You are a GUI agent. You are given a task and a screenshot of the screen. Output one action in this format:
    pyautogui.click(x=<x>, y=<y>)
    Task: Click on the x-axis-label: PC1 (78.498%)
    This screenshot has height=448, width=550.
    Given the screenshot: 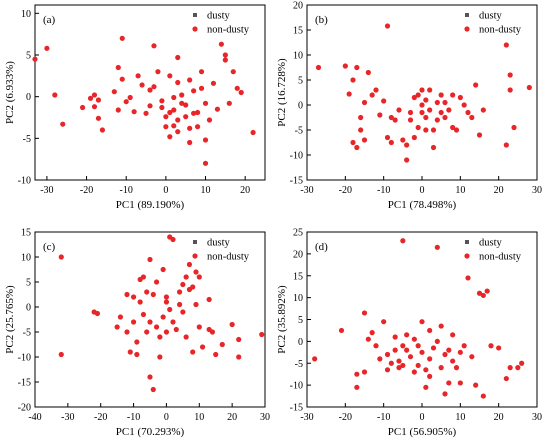 What is the action you would take?
    pyautogui.click(x=422, y=205)
    